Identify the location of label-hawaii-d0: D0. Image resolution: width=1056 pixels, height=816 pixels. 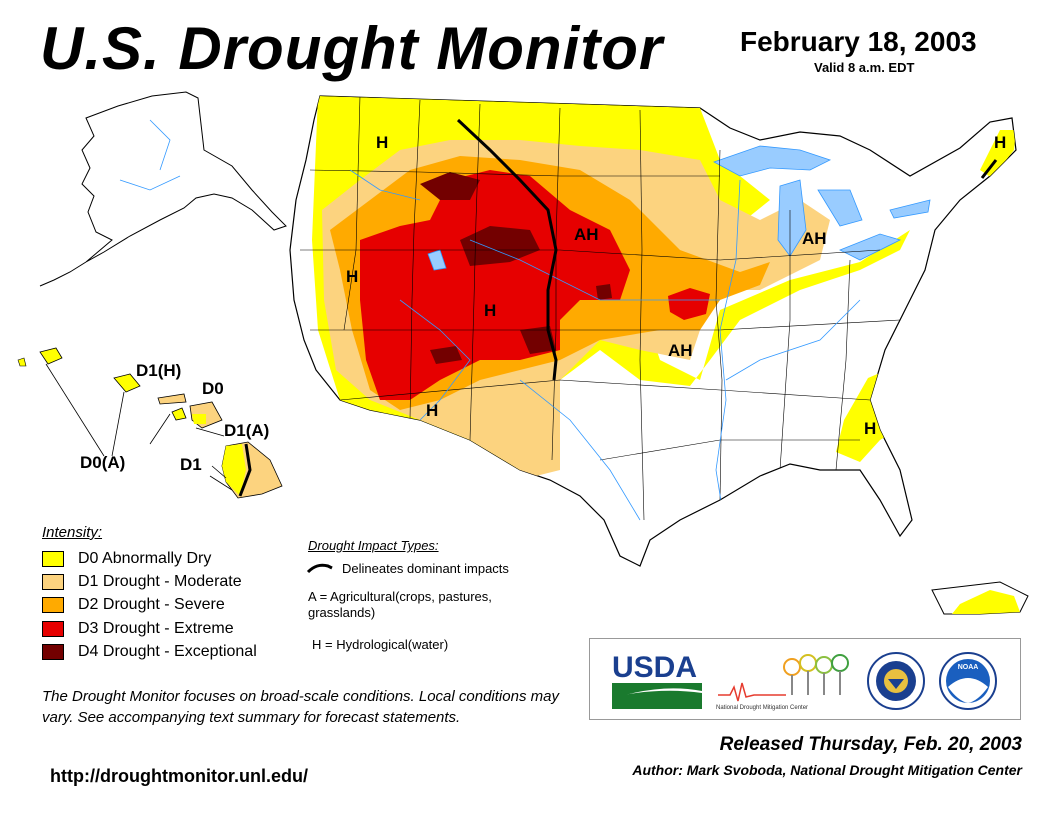
(213, 388).